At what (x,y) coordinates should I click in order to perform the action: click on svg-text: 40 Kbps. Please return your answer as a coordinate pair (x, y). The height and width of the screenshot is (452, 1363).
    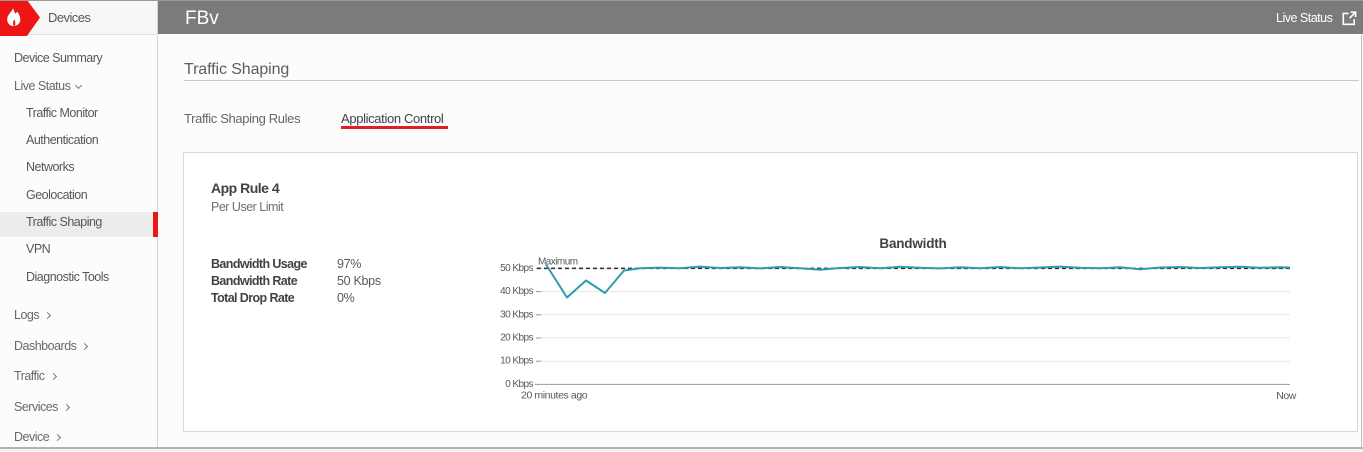
    Looking at the image, I should click on (516, 291).